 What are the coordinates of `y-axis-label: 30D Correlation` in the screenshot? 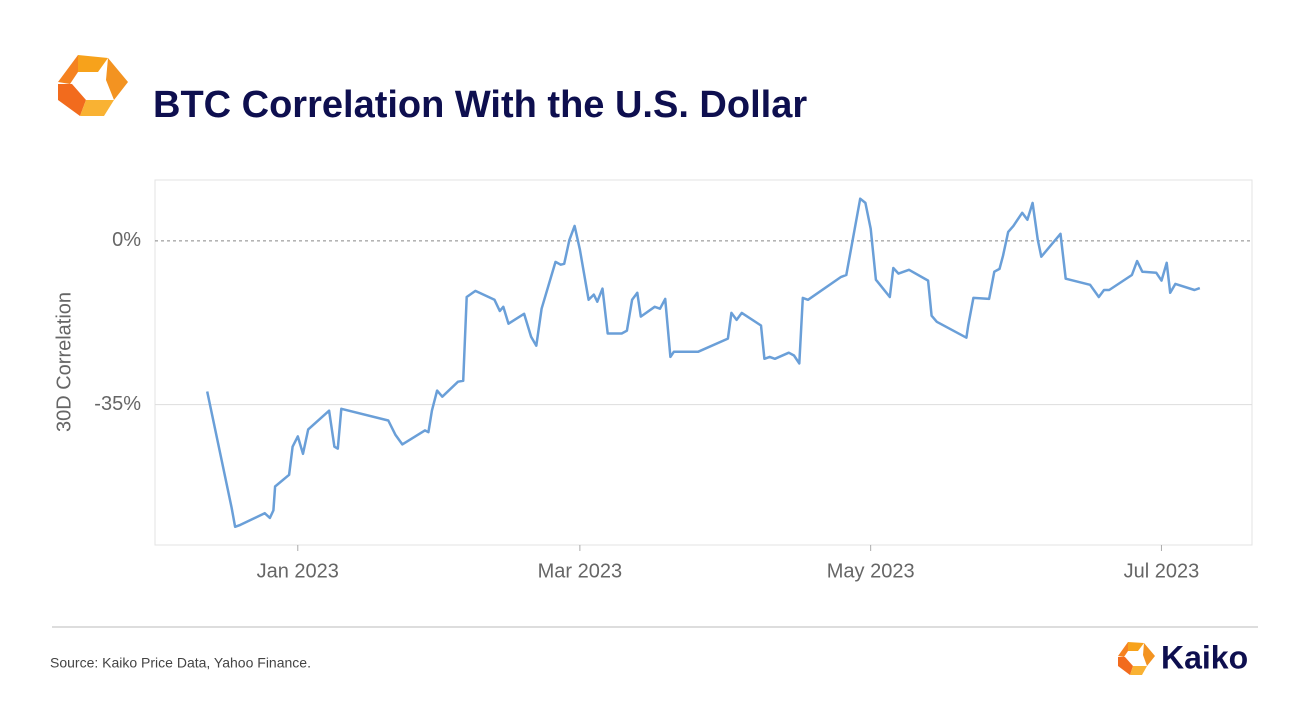 It's located at (64, 362).